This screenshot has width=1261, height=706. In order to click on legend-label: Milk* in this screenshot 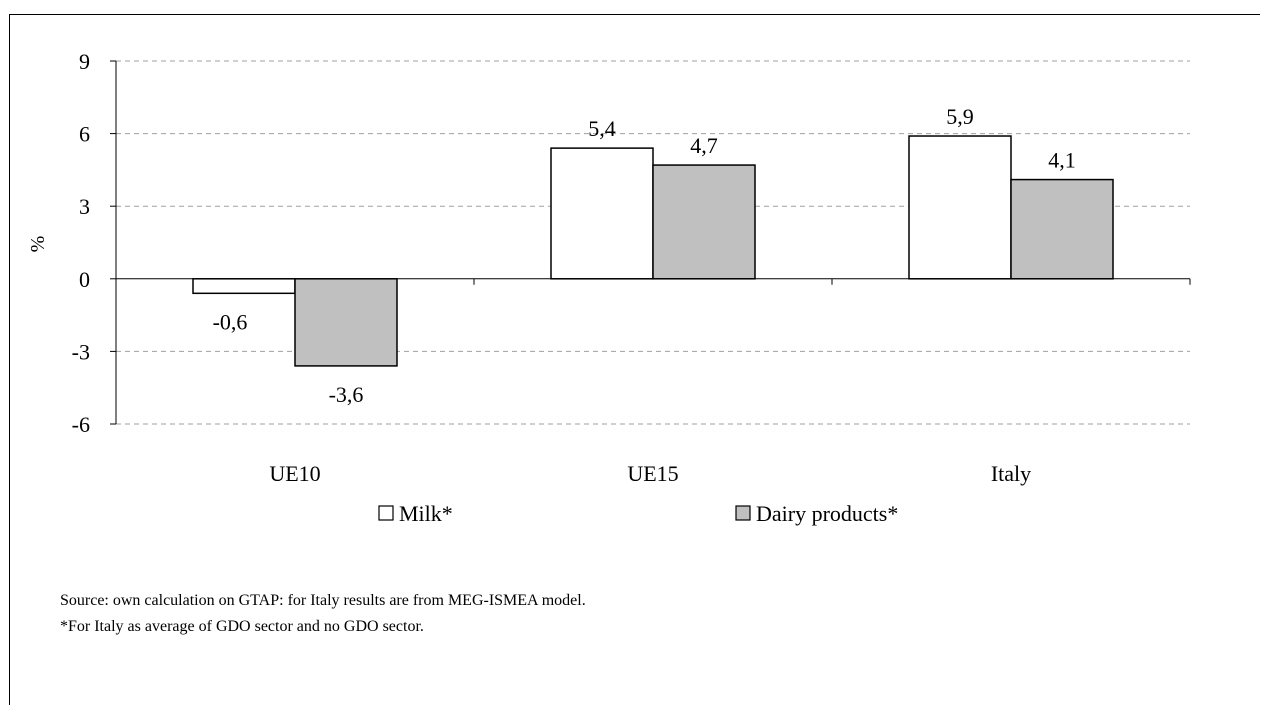, I will do `click(426, 513)`.